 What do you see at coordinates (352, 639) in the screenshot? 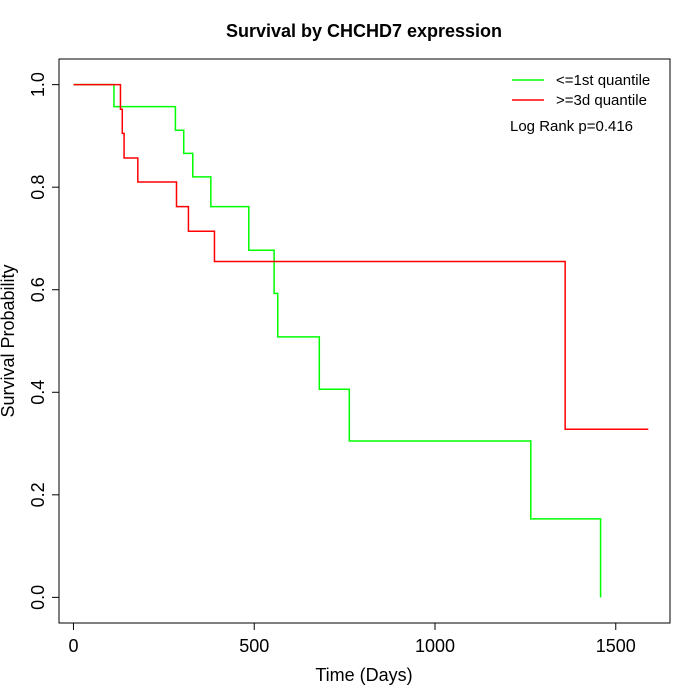
I see `x-axis: 0 500 1000 1500` at bounding box center [352, 639].